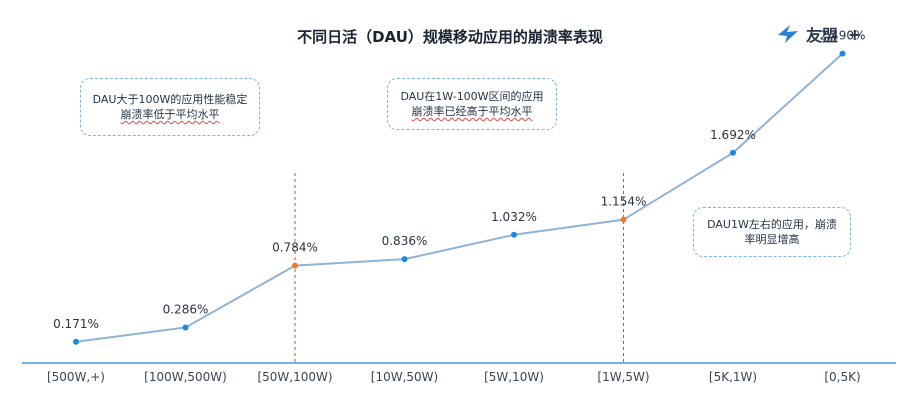  Describe the element at coordinates (623, 377) in the screenshot. I see `x-tick-label: [1W,5W)` at that location.